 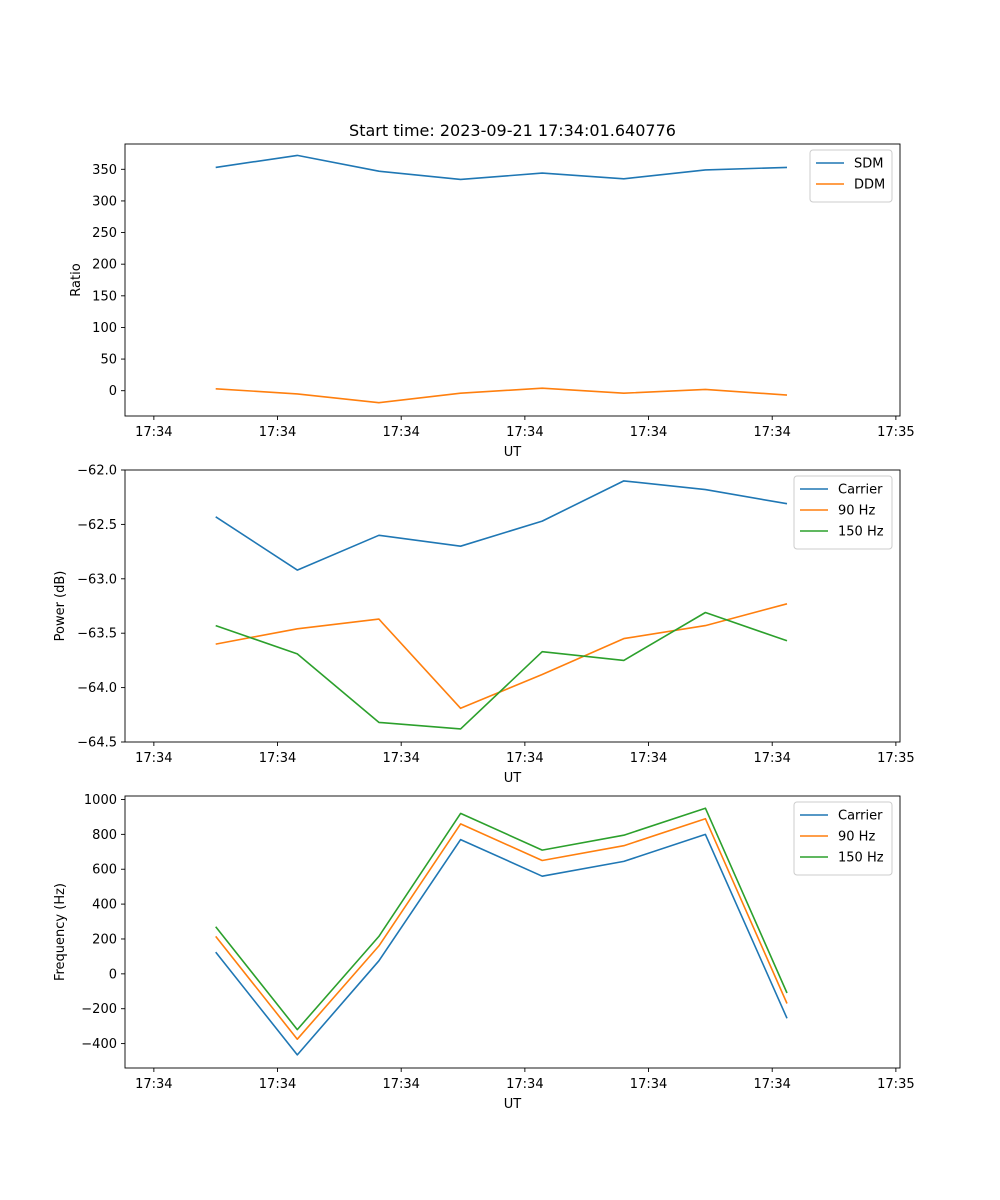 What do you see at coordinates (104, 905) in the screenshot?
I see `y-tick-label: 400` at bounding box center [104, 905].